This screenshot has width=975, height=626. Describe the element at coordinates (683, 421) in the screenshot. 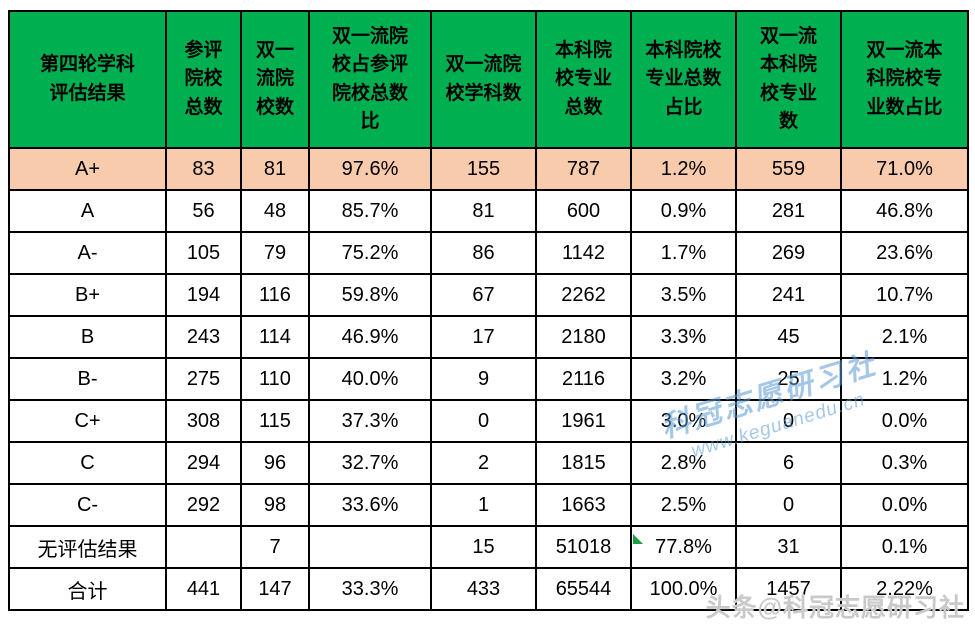

I see `table-cell: 3.0%` at that location.